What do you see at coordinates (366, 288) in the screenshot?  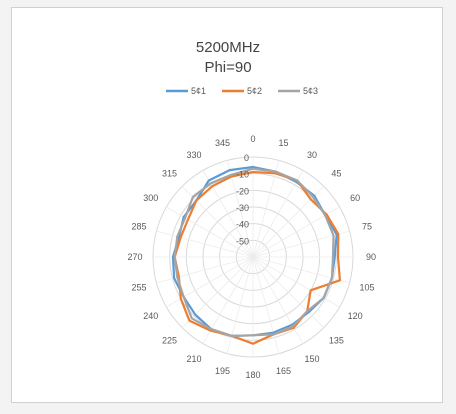 I see `angle-tick-label: 105` at bounding box center [366, 288].